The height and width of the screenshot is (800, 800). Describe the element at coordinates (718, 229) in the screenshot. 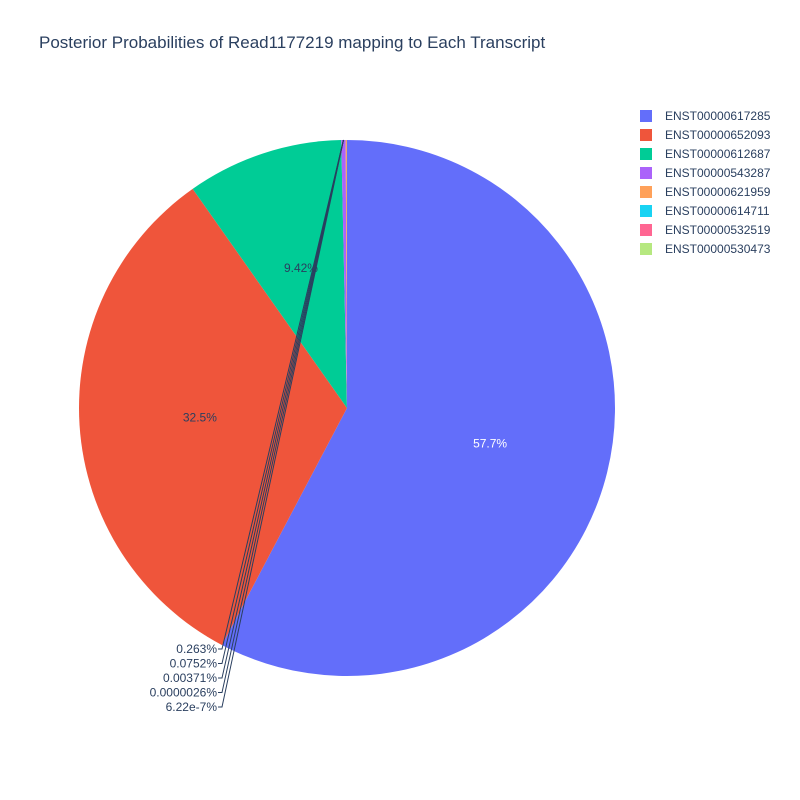

I see `legend-label: ENST00000532519` at that location.